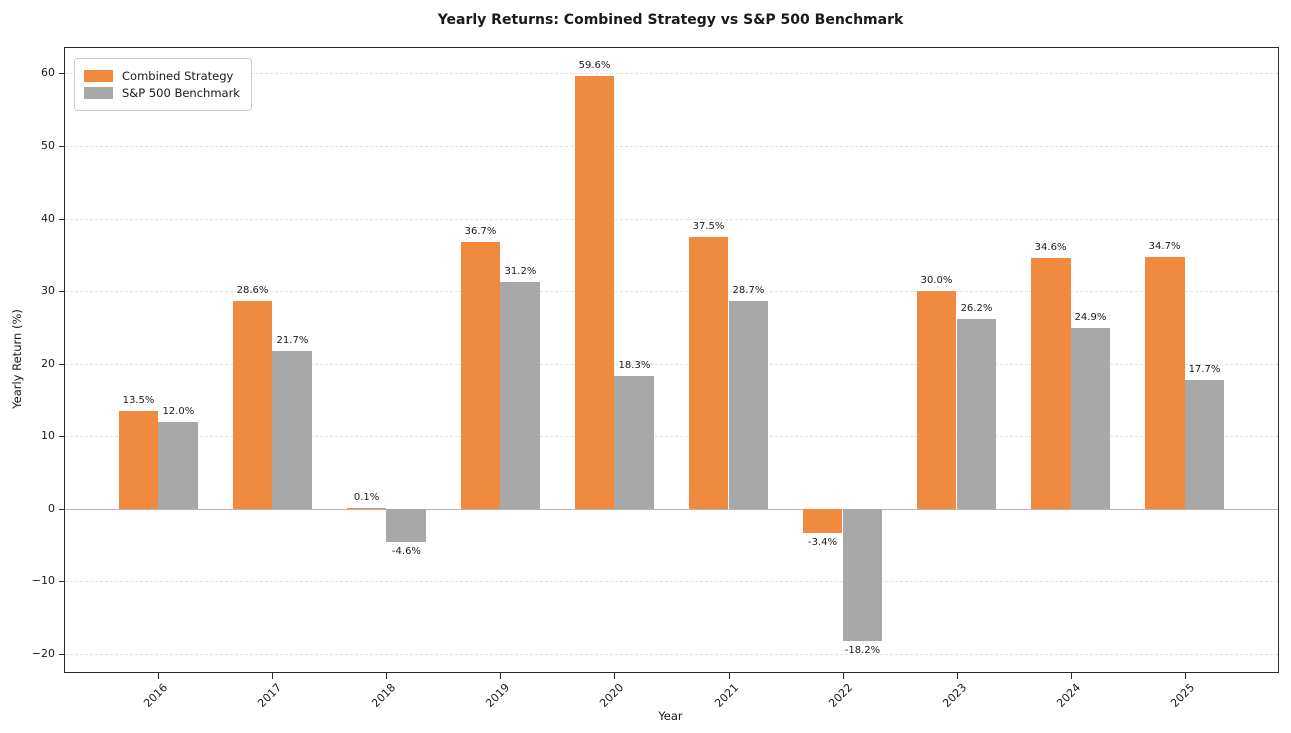 The image size is (1291, 733). I want to click on bar-value-label: 34.7%, so click(1164, 246).